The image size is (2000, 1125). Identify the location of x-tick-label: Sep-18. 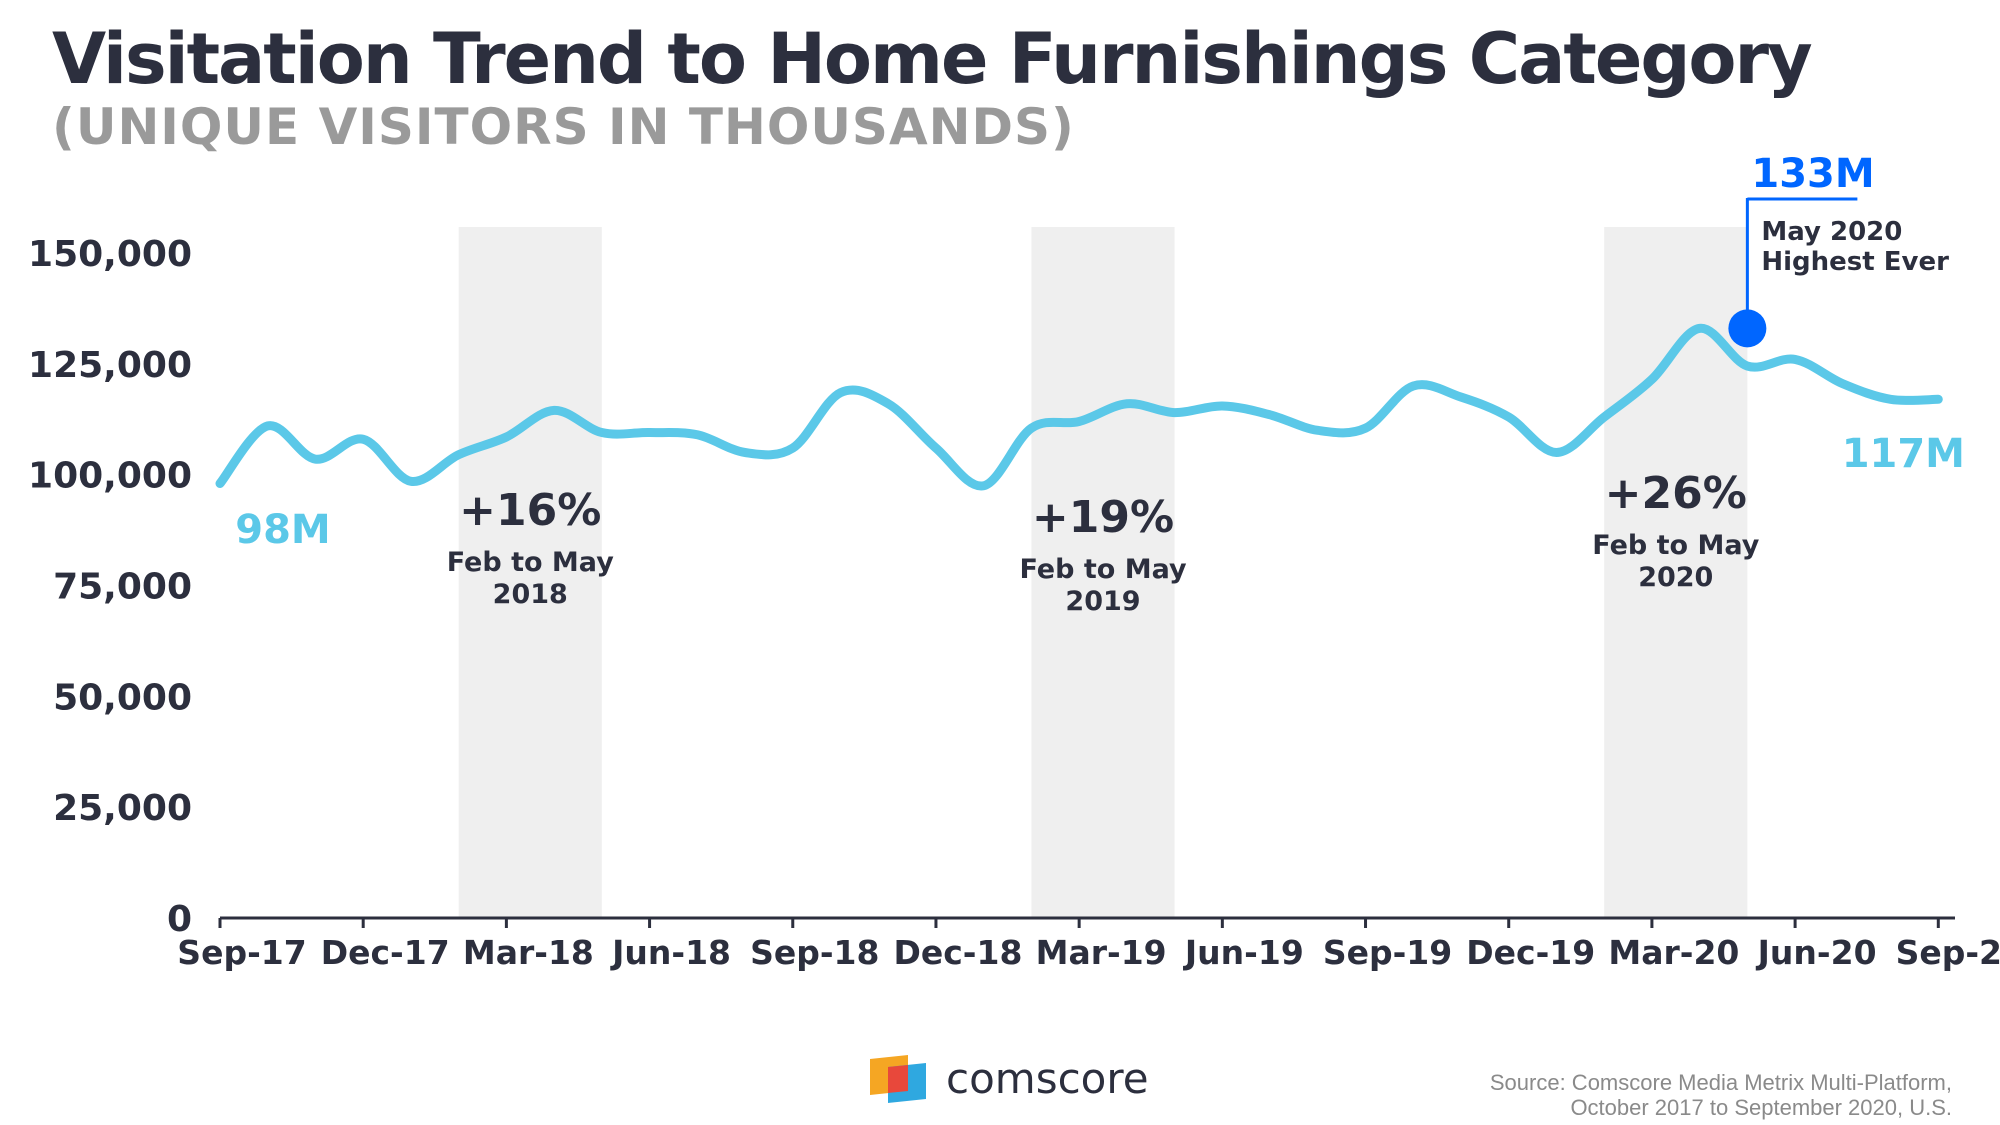
(814, 952).